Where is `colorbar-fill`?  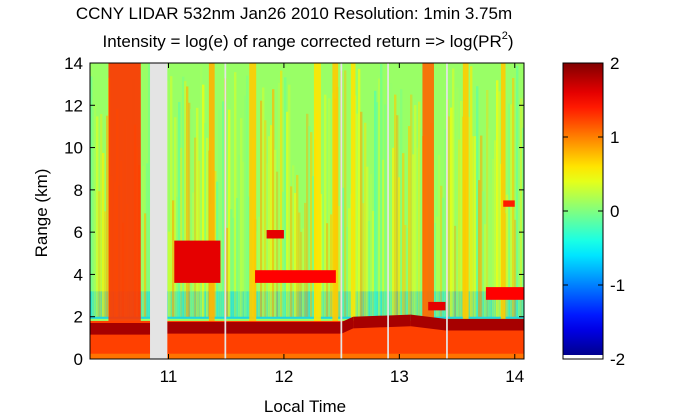
colorbar-fill is located at coordinates (583, 211).